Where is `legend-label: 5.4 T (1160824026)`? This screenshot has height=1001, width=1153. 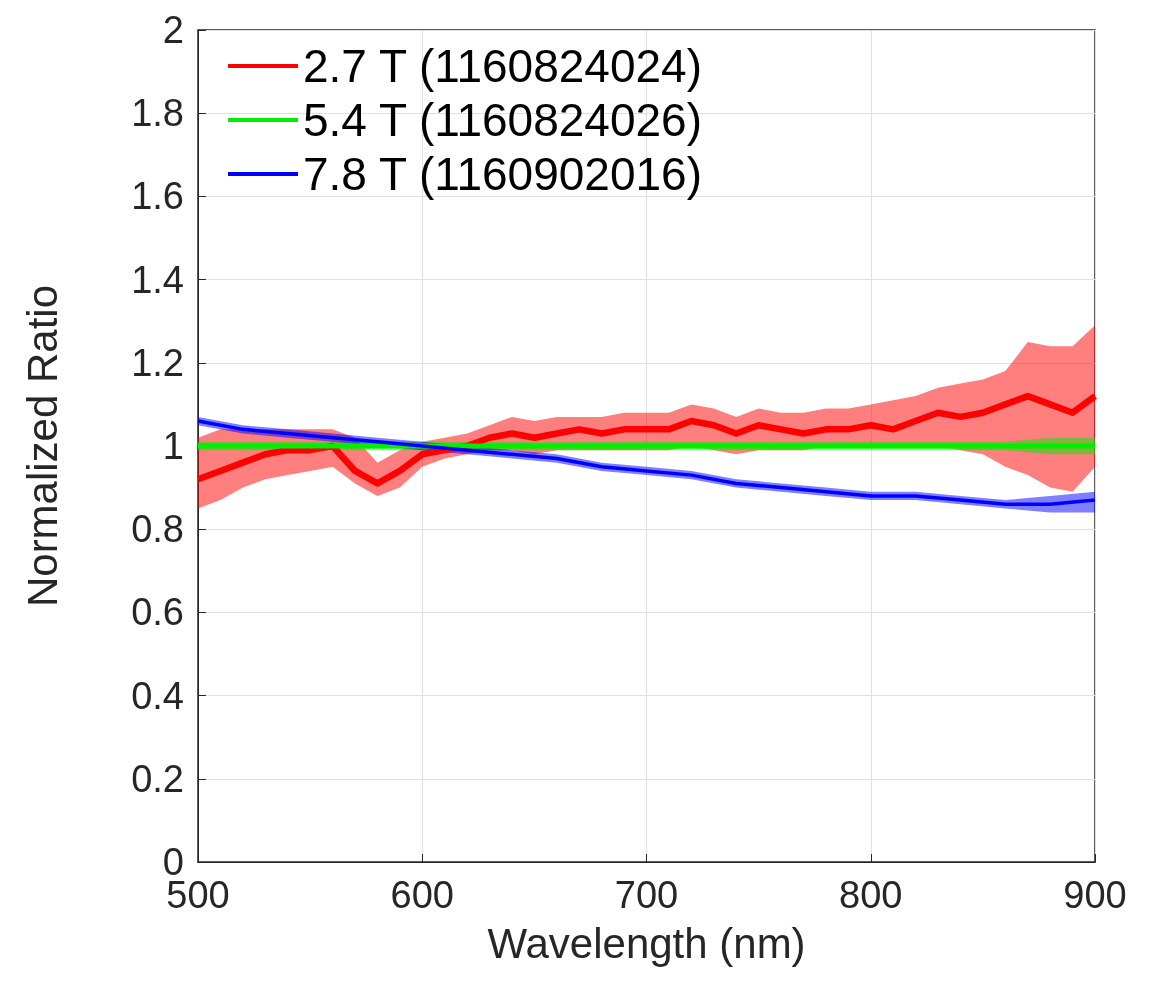 legend-label: 5.4 T (1160824026) is located at coordinates (502, 120).